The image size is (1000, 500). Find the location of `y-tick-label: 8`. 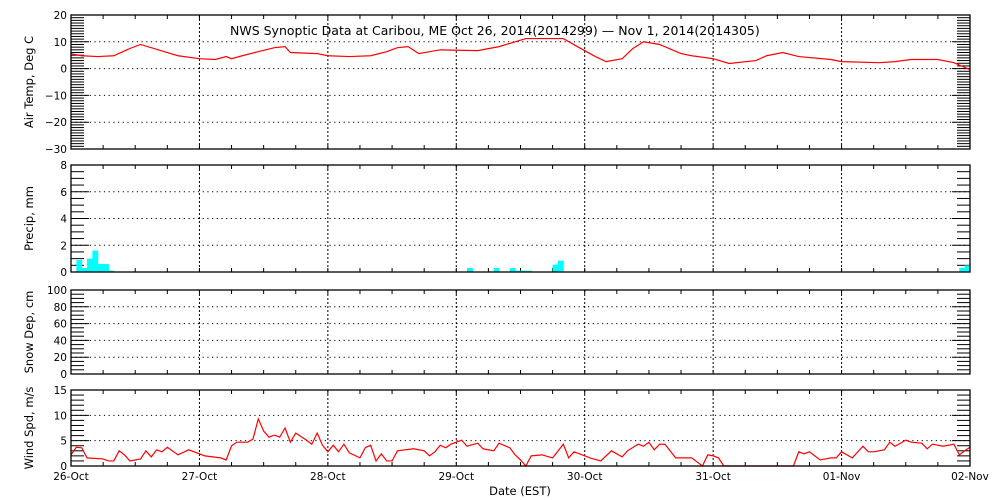

y-tick-label: 8 is located at coordinates (63, 166).